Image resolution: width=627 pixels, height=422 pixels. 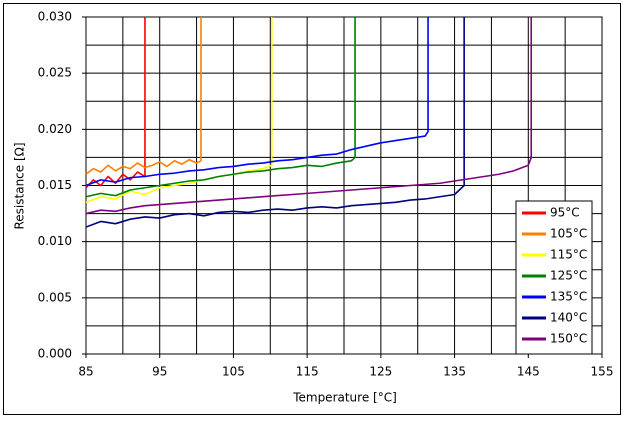 I want to click on legend-label: 140°C, so click(x=568, y=318).